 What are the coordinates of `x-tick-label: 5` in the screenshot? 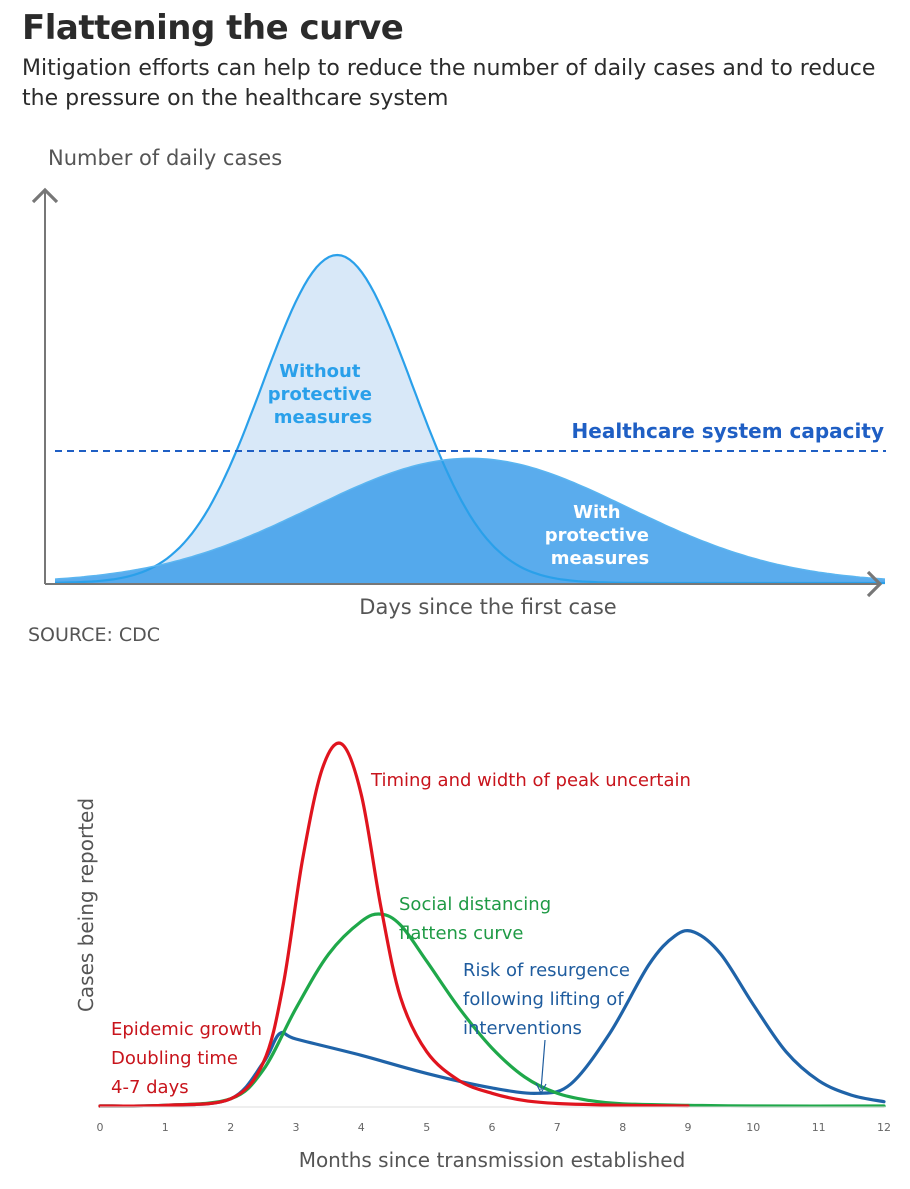 It's located at (426, 1127).